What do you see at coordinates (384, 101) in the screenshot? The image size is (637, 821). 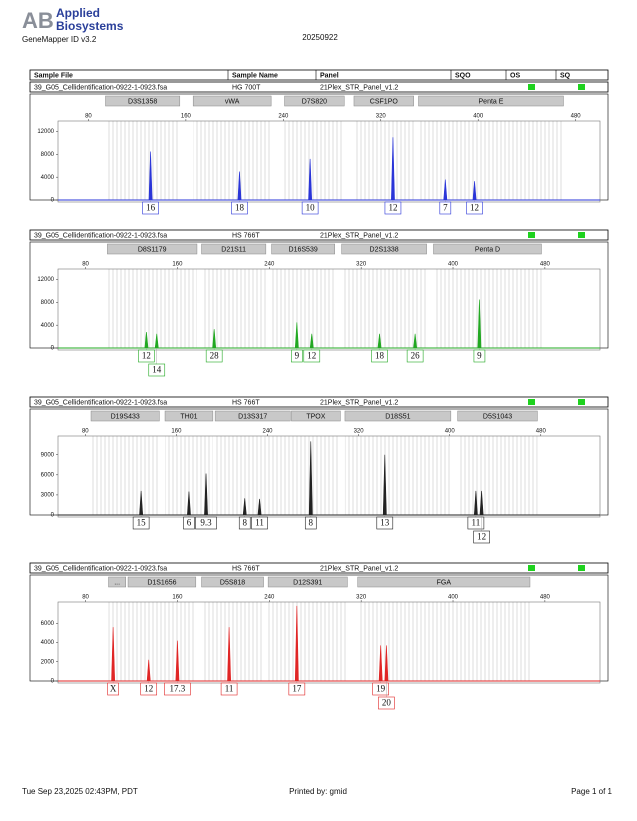 I see `marker-name: CSF1PO` at bounding box center [384, 101].